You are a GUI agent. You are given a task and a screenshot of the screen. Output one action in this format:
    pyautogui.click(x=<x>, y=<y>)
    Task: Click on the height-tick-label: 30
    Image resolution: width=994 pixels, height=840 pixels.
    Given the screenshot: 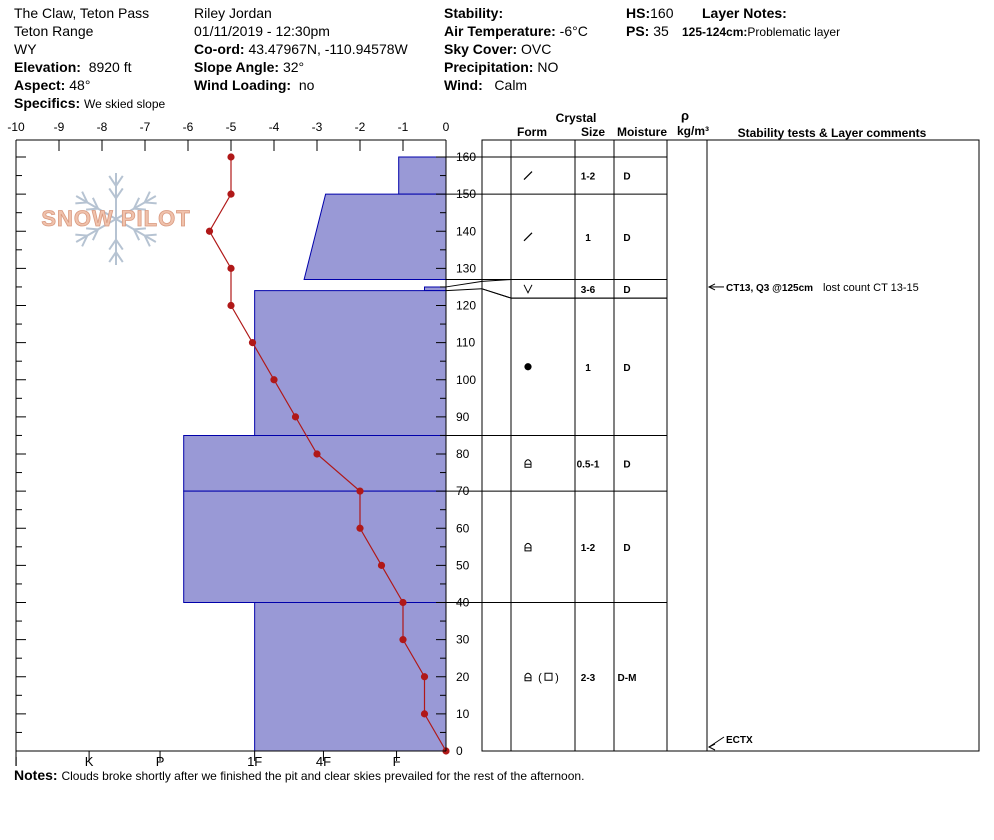 What is the action you would take?
    pyautogui.click(x=463, y=640)
    